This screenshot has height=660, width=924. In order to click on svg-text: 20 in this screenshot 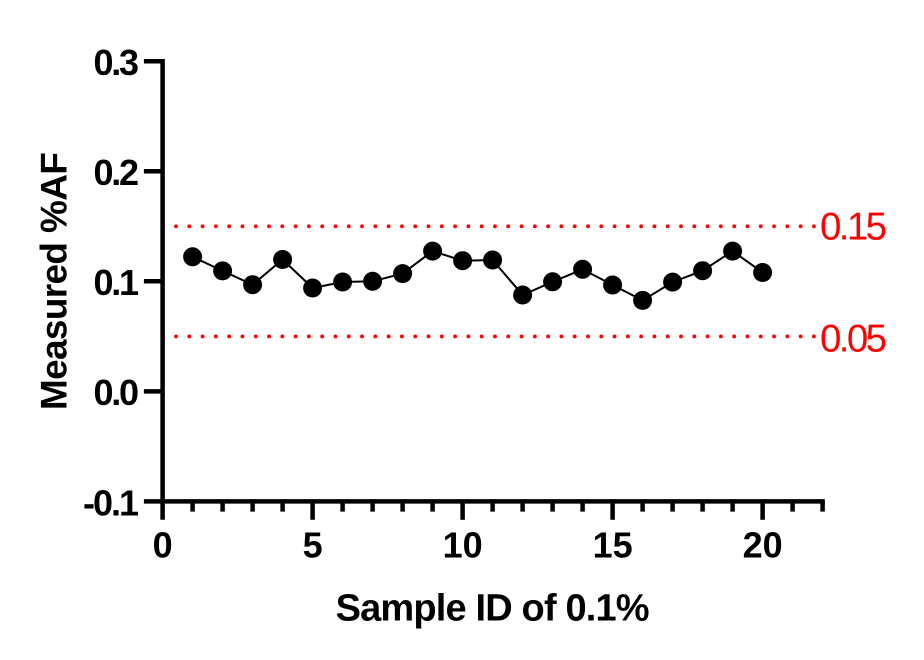, I will do `click(763, 545)`.